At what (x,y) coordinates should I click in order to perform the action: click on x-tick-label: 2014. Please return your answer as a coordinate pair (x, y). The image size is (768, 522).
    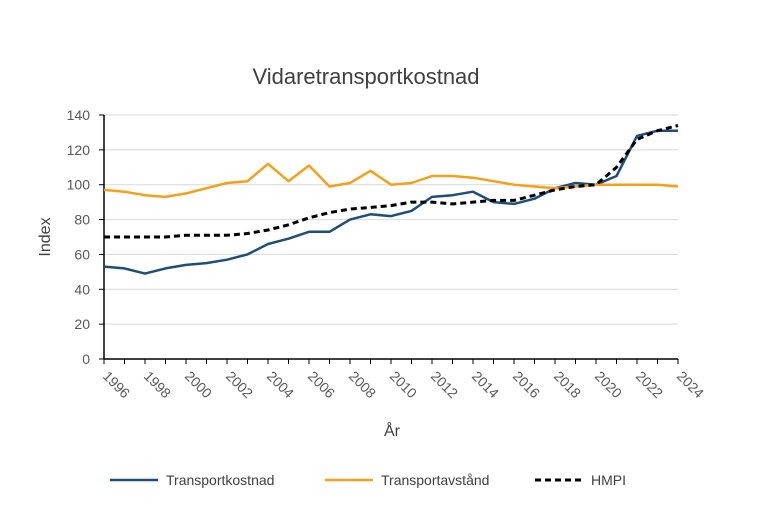
    Looking at the image, I should click on (485, 384).